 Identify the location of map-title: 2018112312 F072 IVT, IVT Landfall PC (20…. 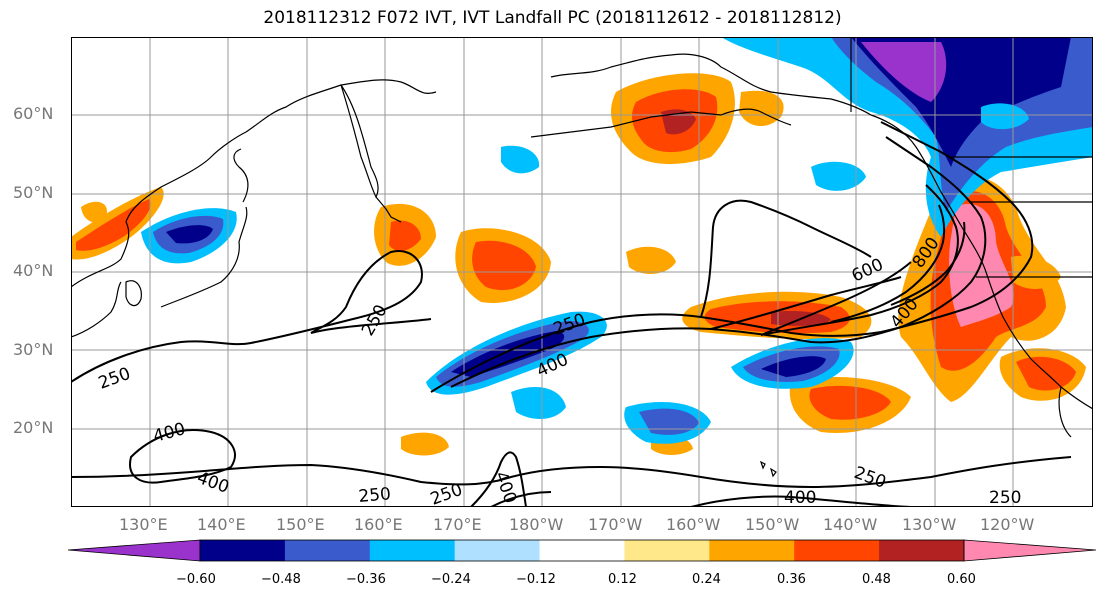
(552, 18).